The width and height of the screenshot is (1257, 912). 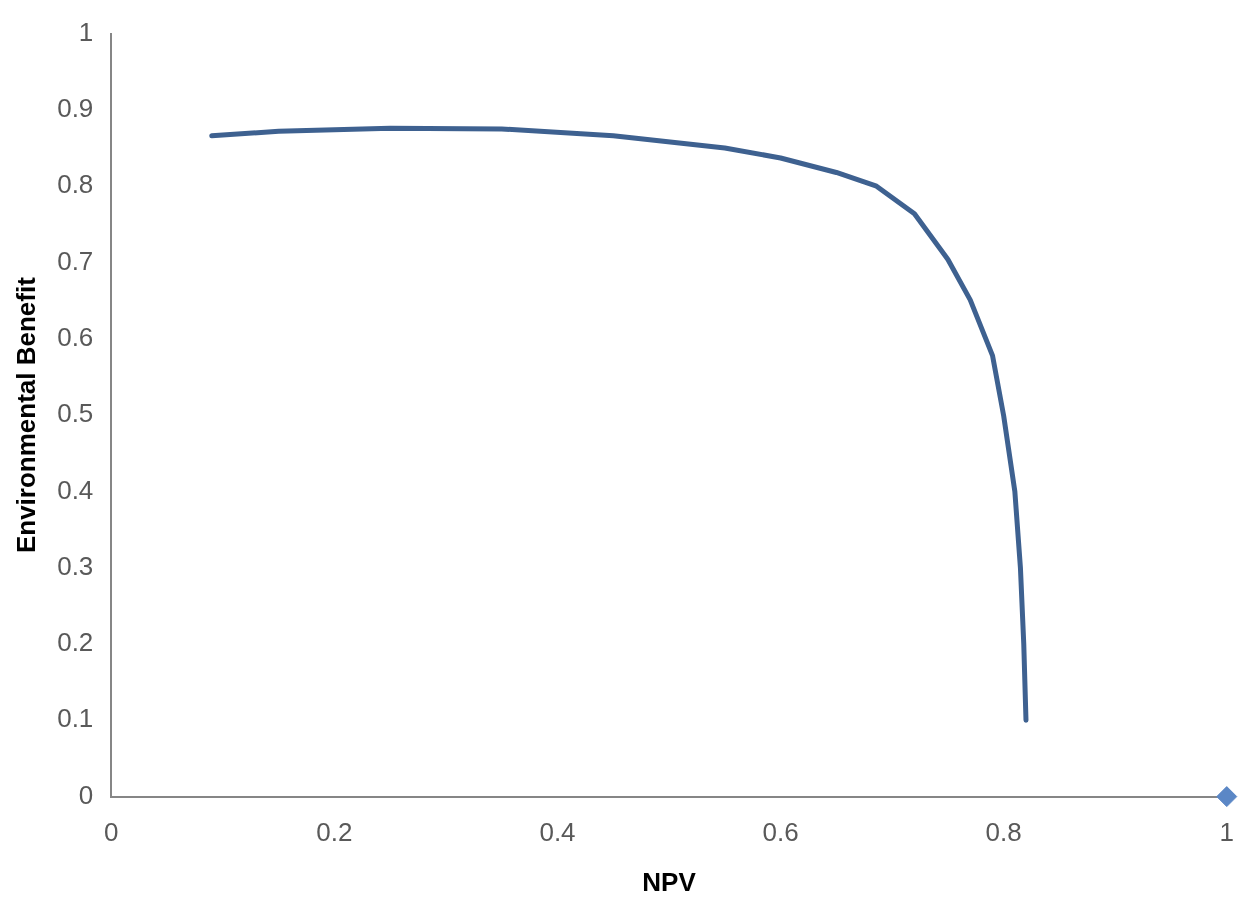 I want to click on y-tick-label: 0.1, so click(x=75, y=718).